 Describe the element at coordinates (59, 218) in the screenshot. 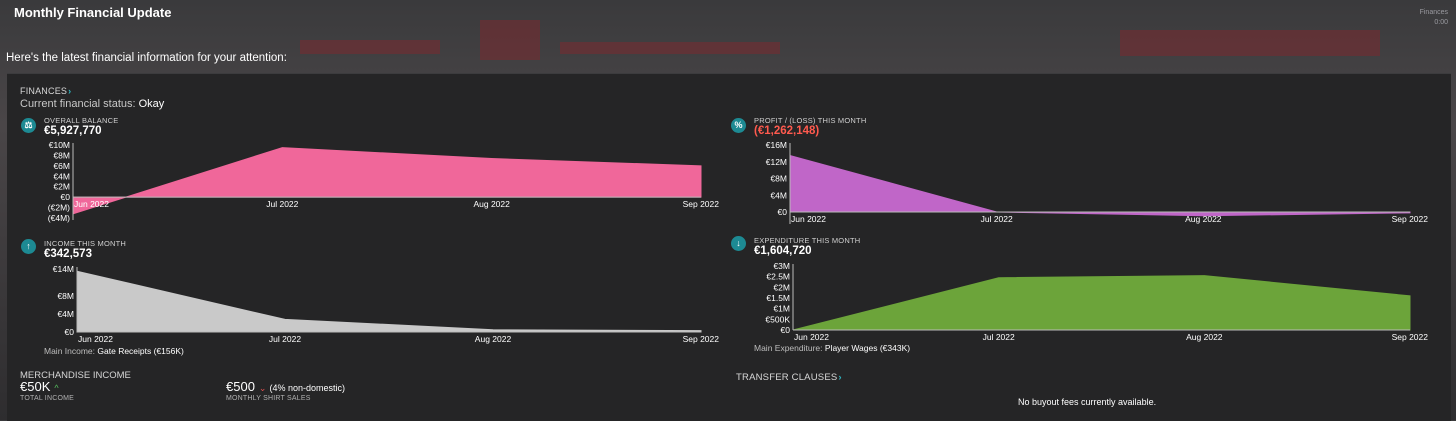

I see `balance-y-tick: (€4M)` at that location.